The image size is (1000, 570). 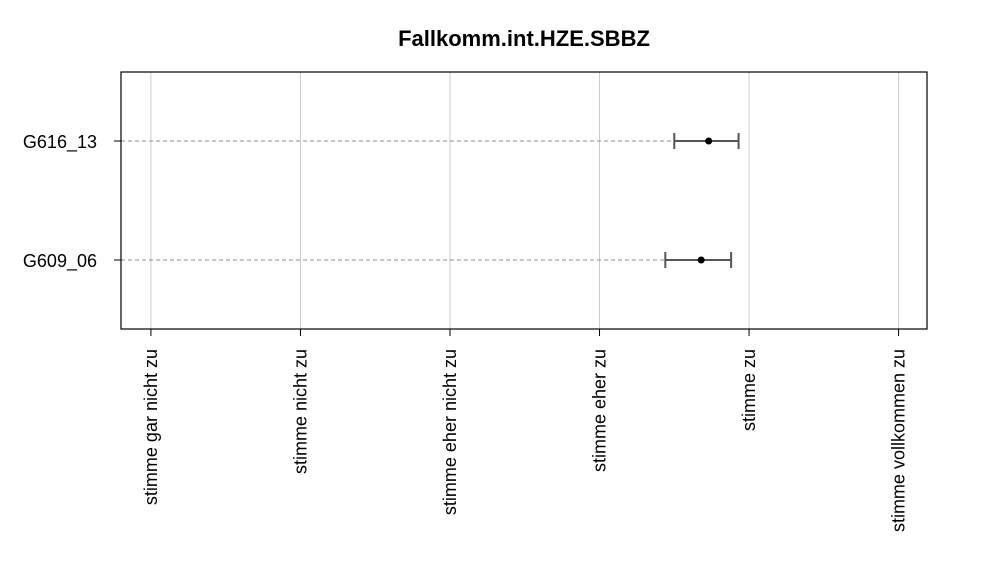 I want to click on y-axis: G616_13 G609_06, so click(x=72, y=202).